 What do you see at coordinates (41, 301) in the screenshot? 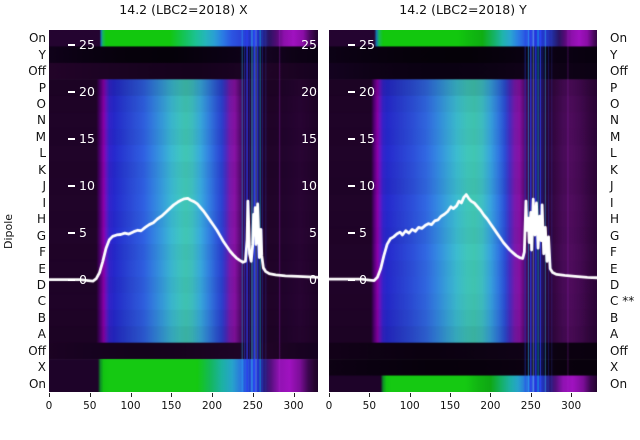
I see `row-label: C` at bounding box center [41, 301].